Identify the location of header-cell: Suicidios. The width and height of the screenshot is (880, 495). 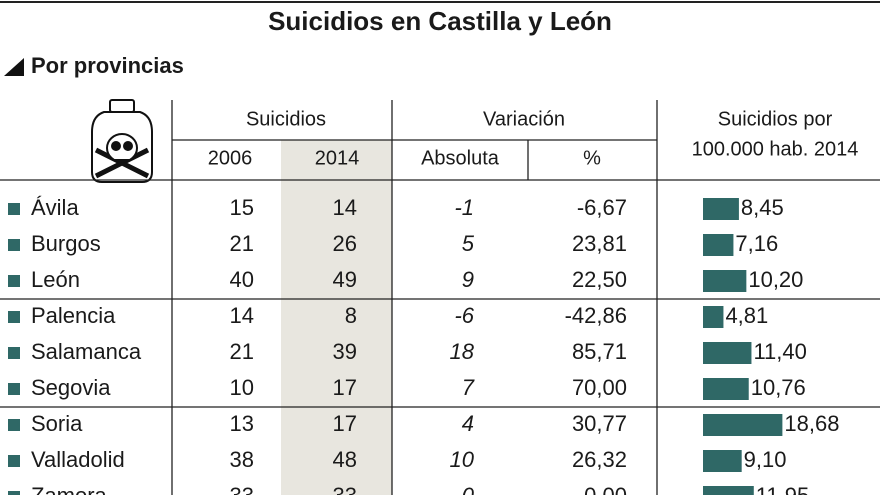
(286, 119).